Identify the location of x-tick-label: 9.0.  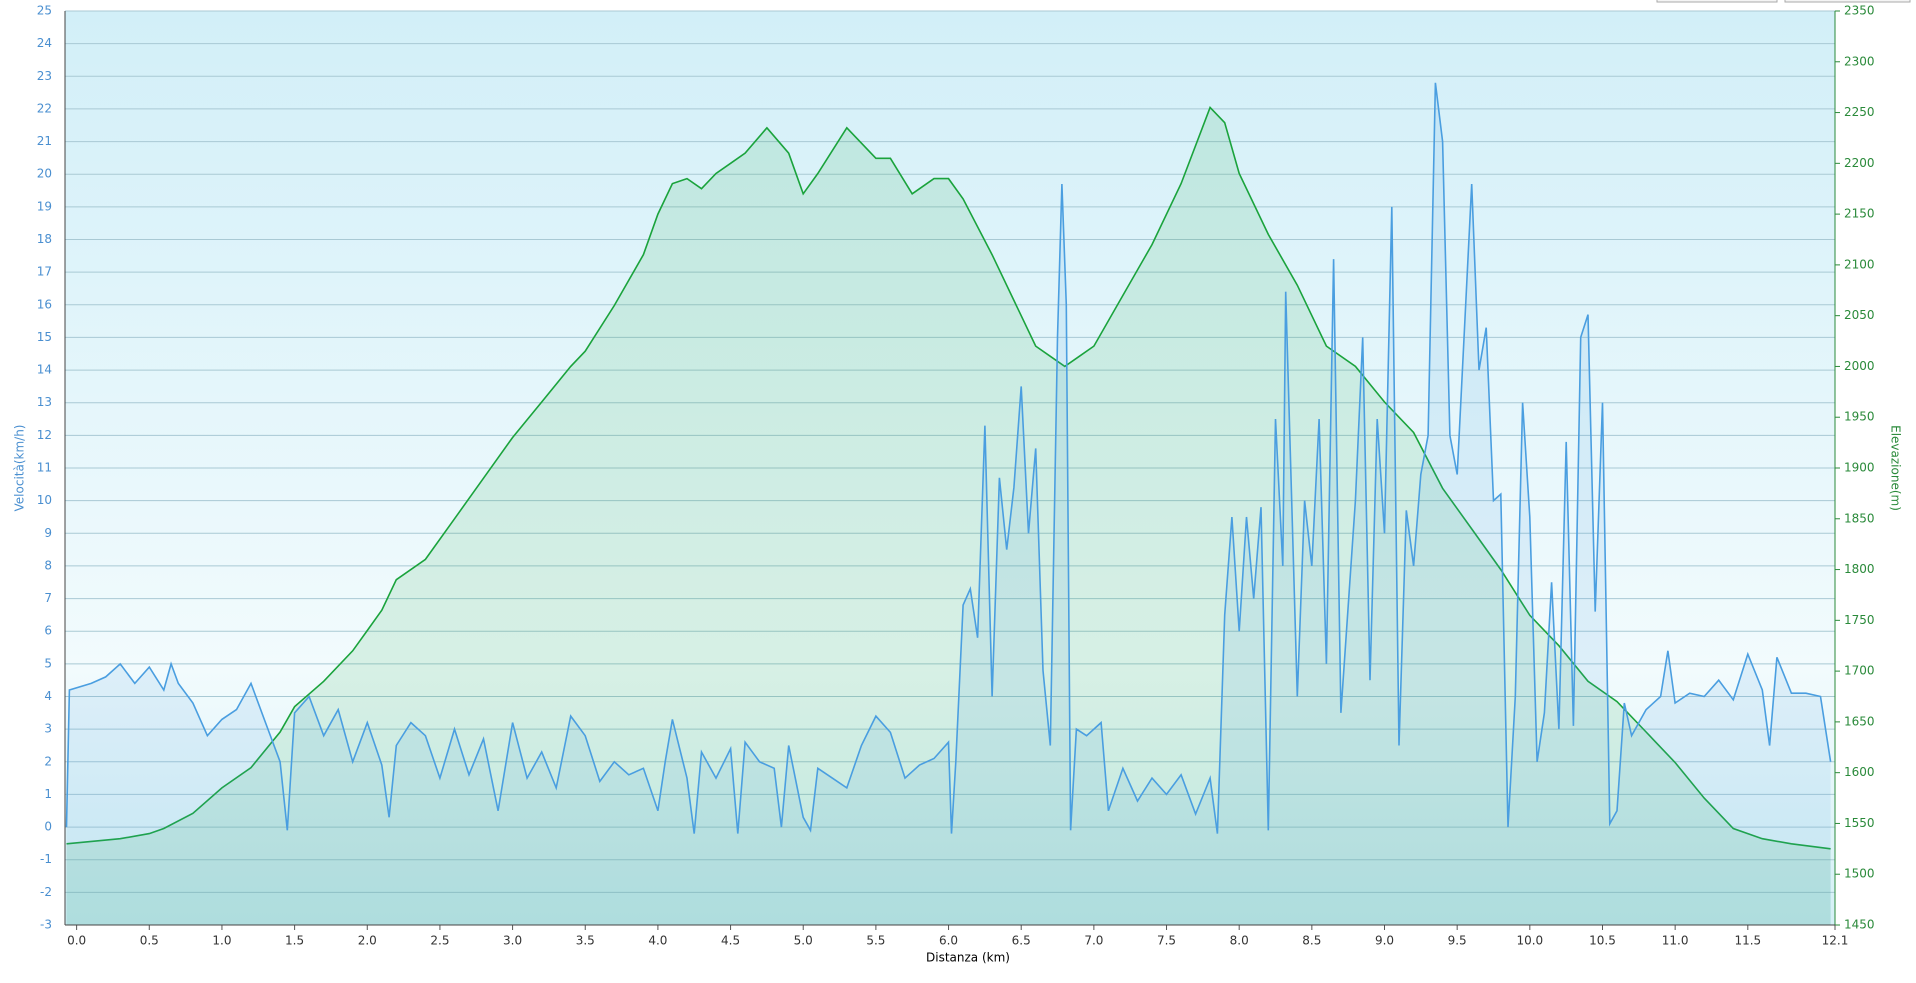
(1384, 941).